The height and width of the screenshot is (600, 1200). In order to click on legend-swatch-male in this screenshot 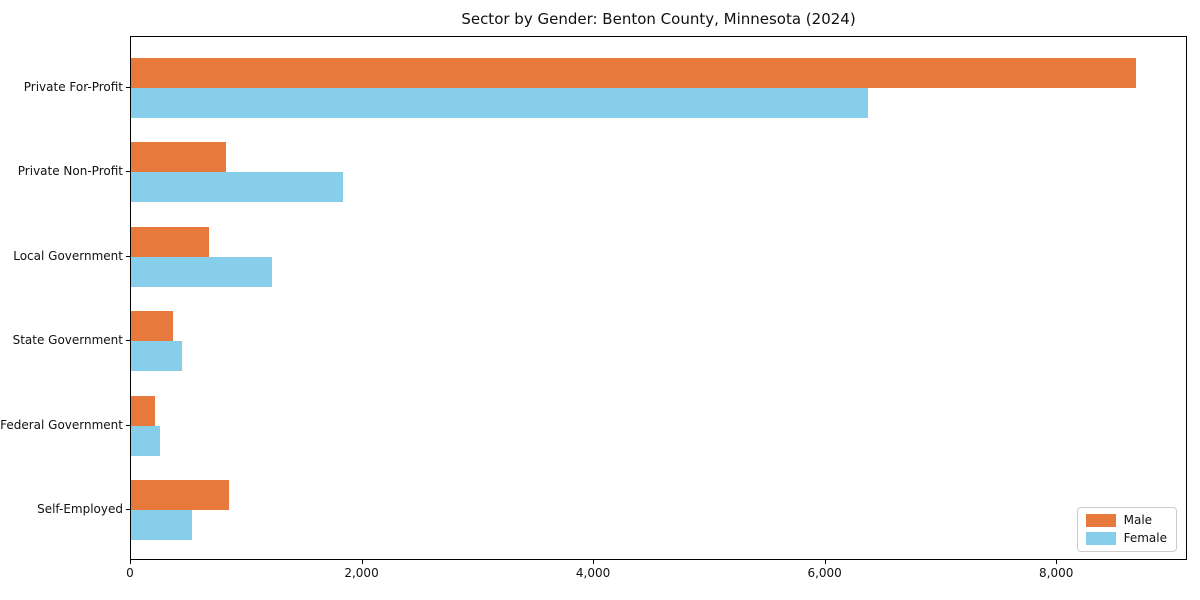, I will do `click(1100, 520)`.